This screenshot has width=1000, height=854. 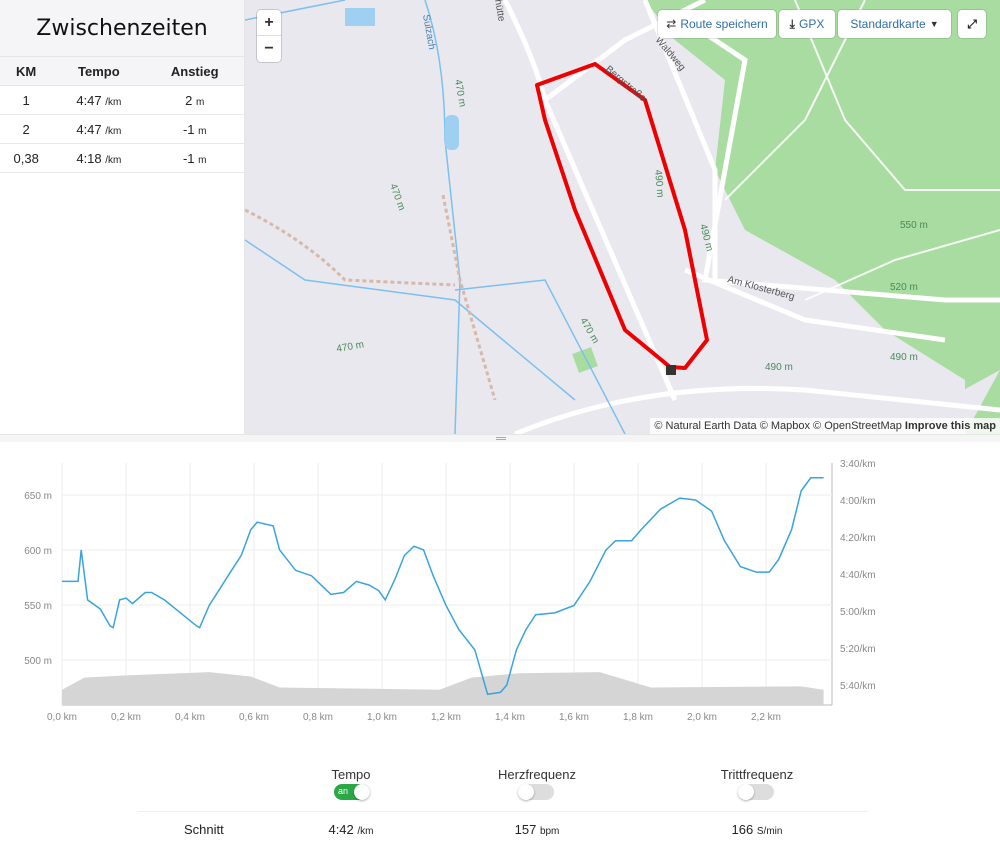 What do you see at coordinates (503, 811) in the screenshot?
I see `divider` at bounding box center [503, 811].